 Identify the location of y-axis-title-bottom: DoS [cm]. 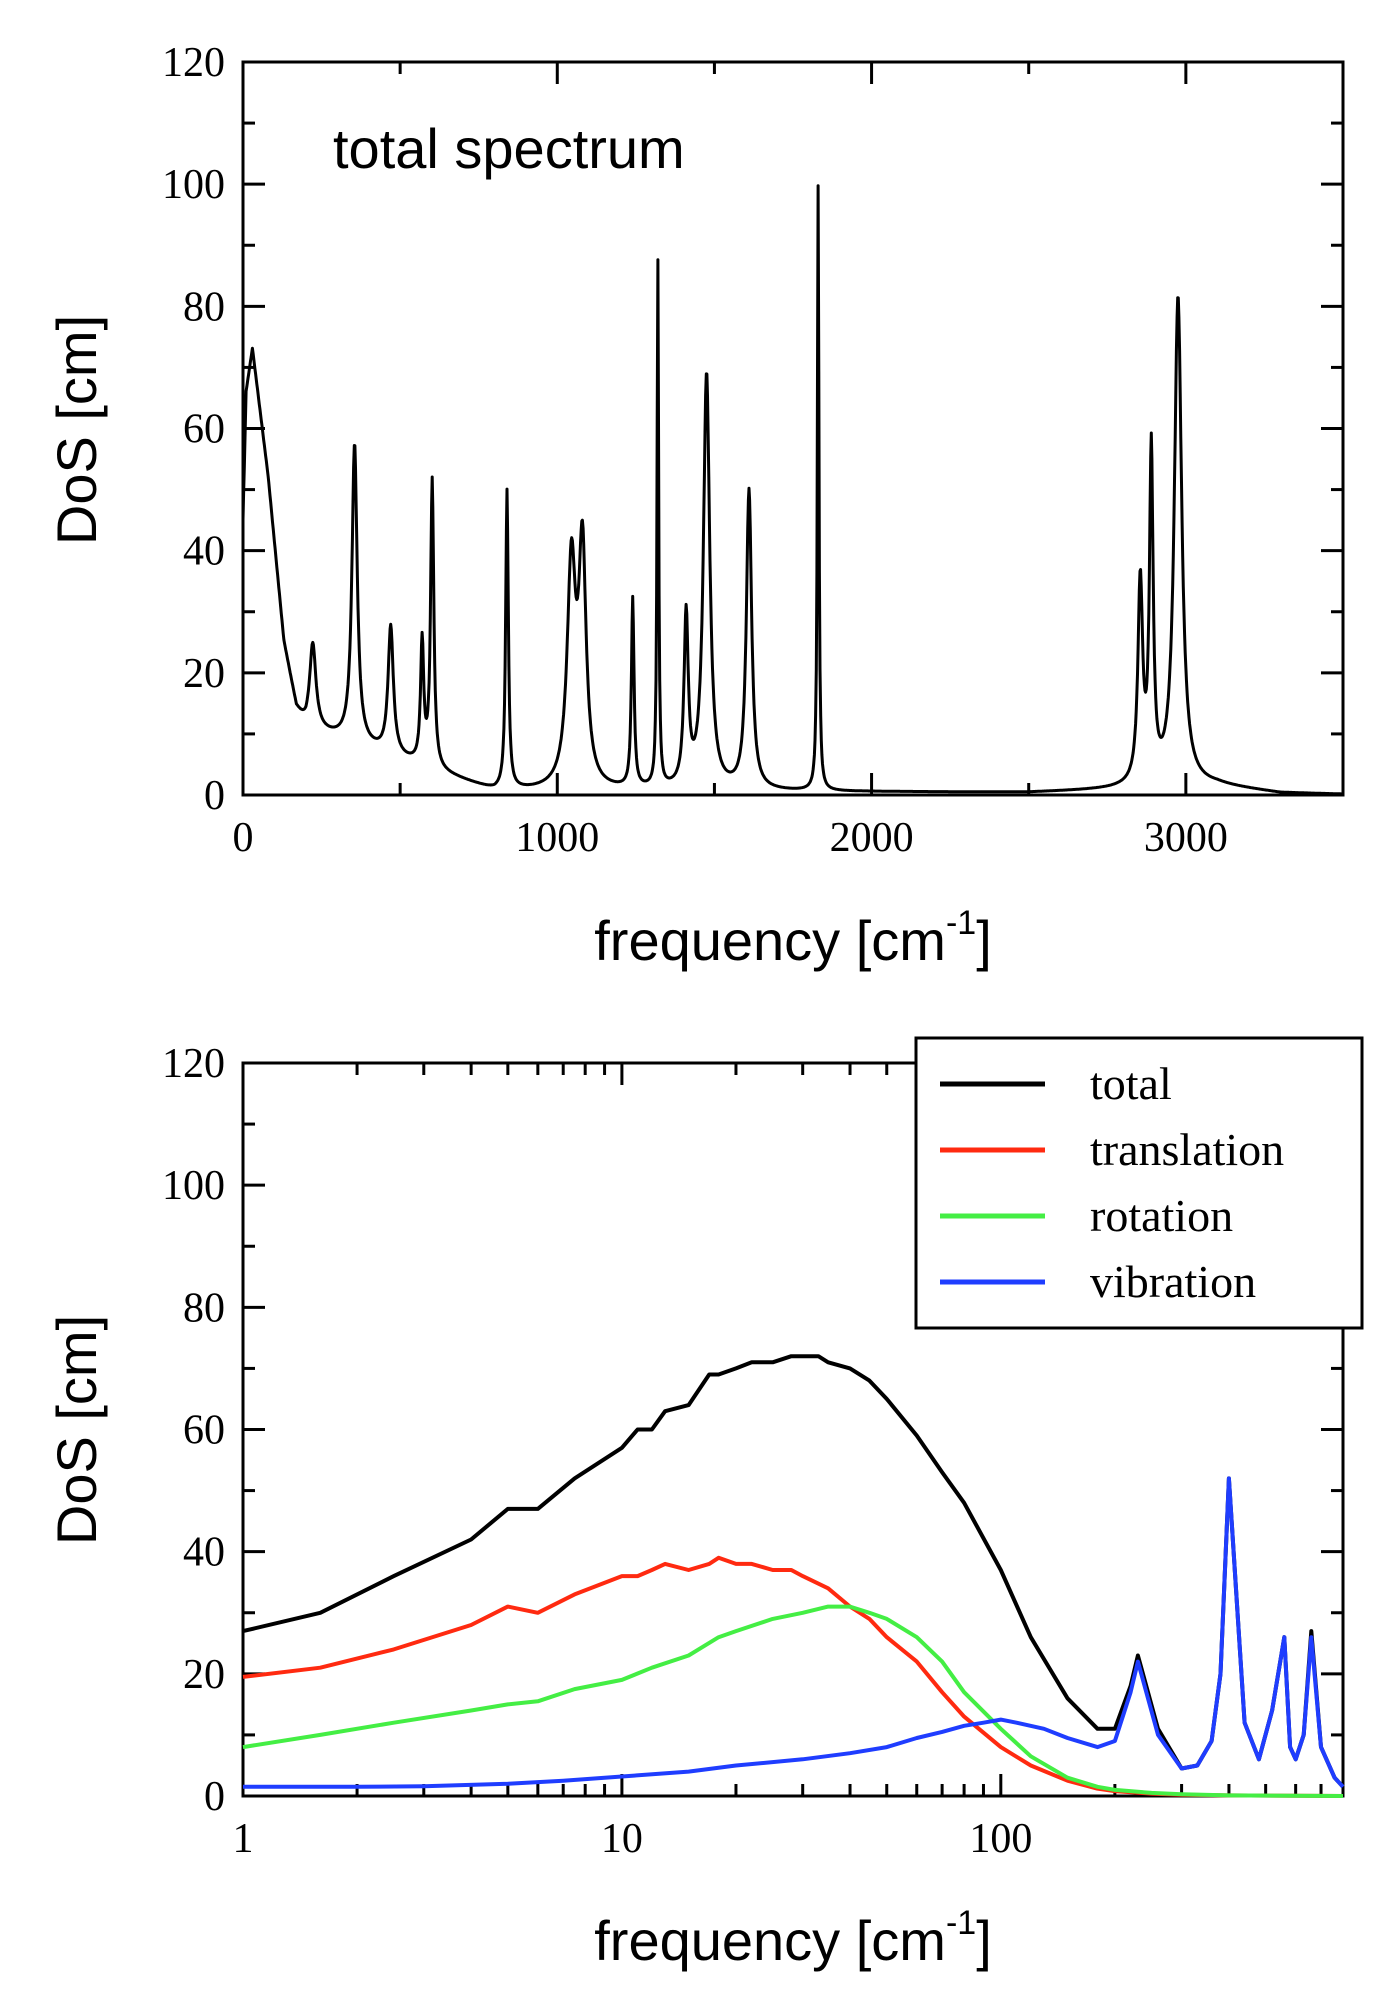
(76, 1430).